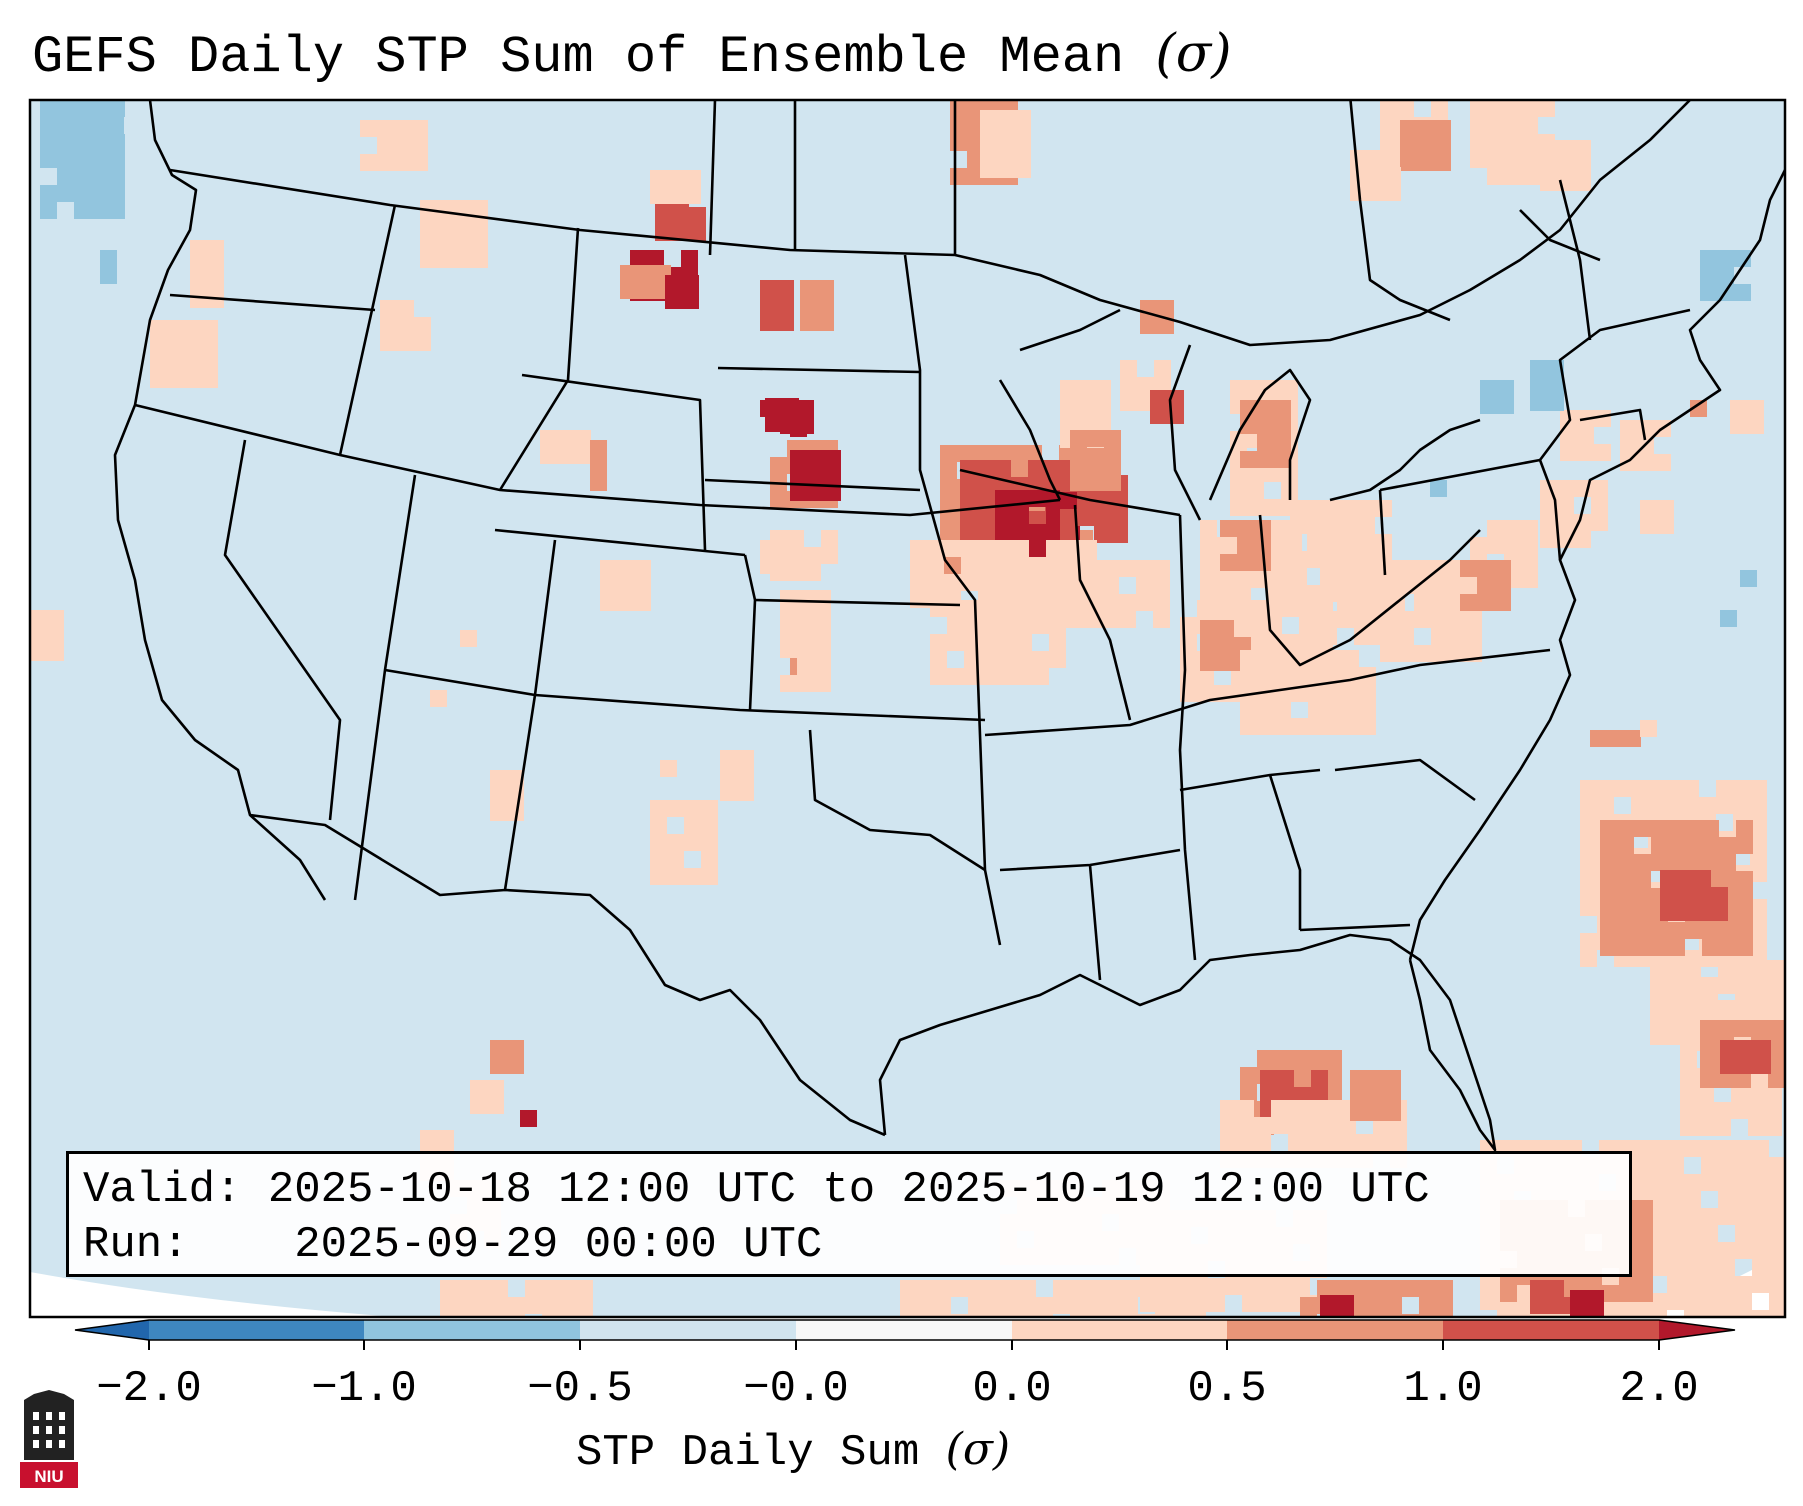 This screenshot has height=1506, width=1803. I want to click on colorbar-tick-label: 2.0, so click(1659, 1389).